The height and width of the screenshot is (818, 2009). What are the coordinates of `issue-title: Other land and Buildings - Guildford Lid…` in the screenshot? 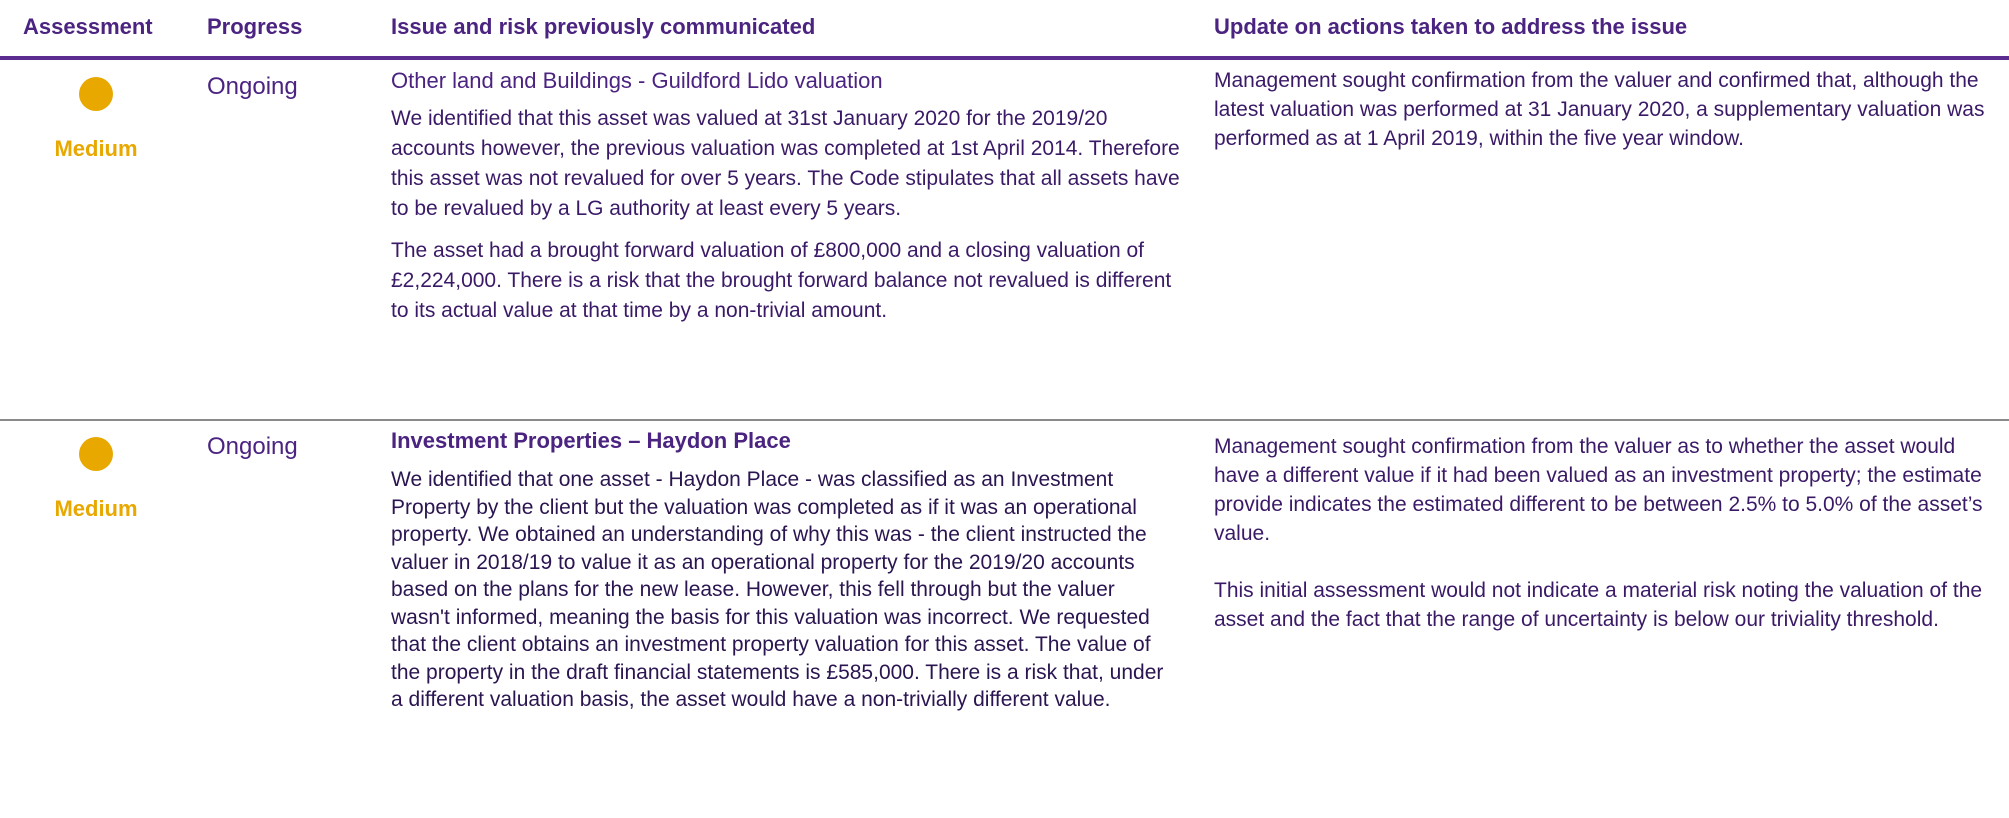 It's located at (637, 80).